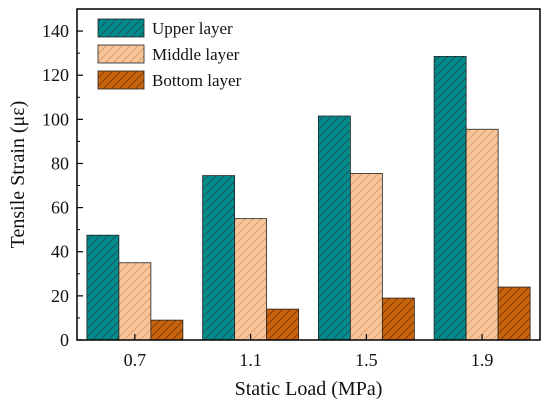 This screenshot has width=550, height=411. I want to click on bar-middle-layer-1.1, so click(251, 279).